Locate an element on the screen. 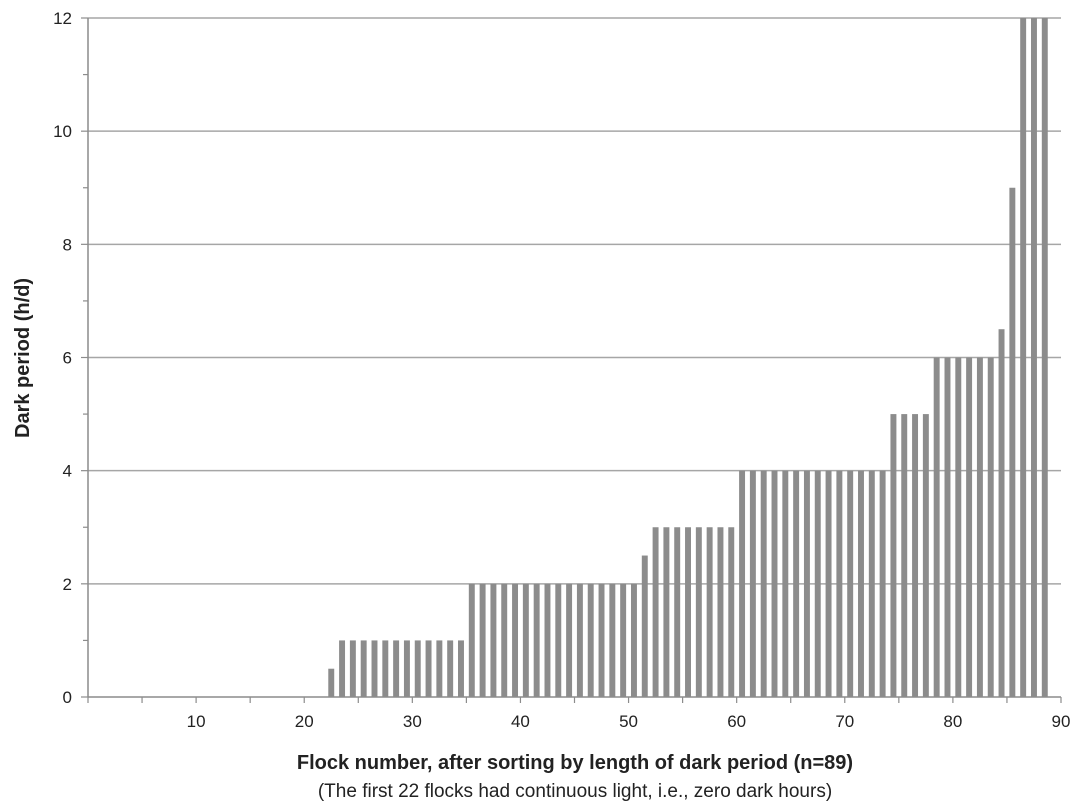  x-tick-label: 60 is located at coordinates (736, 721).